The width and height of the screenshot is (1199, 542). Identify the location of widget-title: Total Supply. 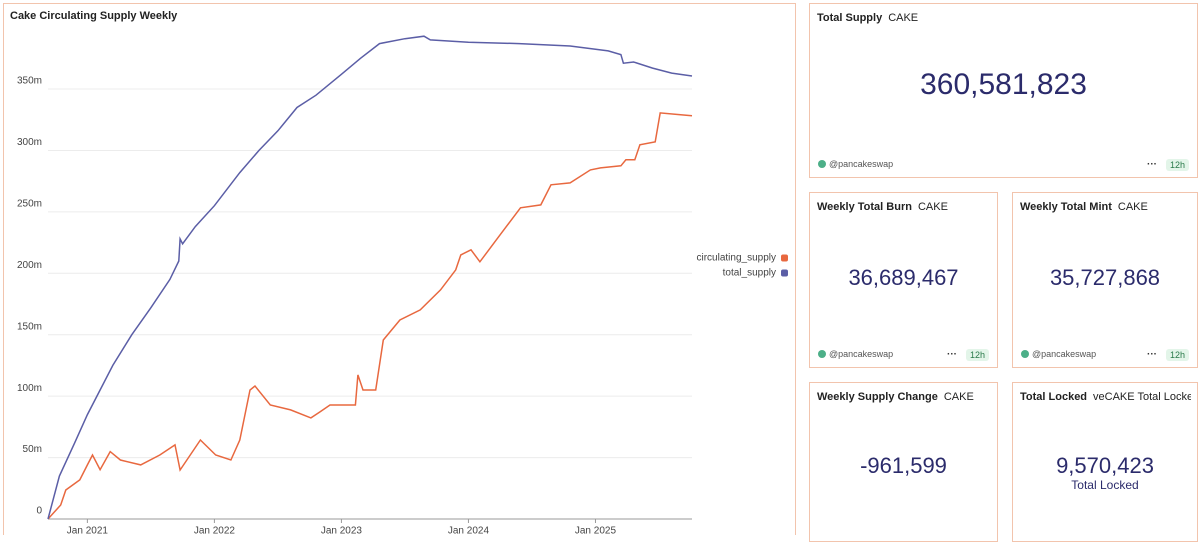
(850, 18).